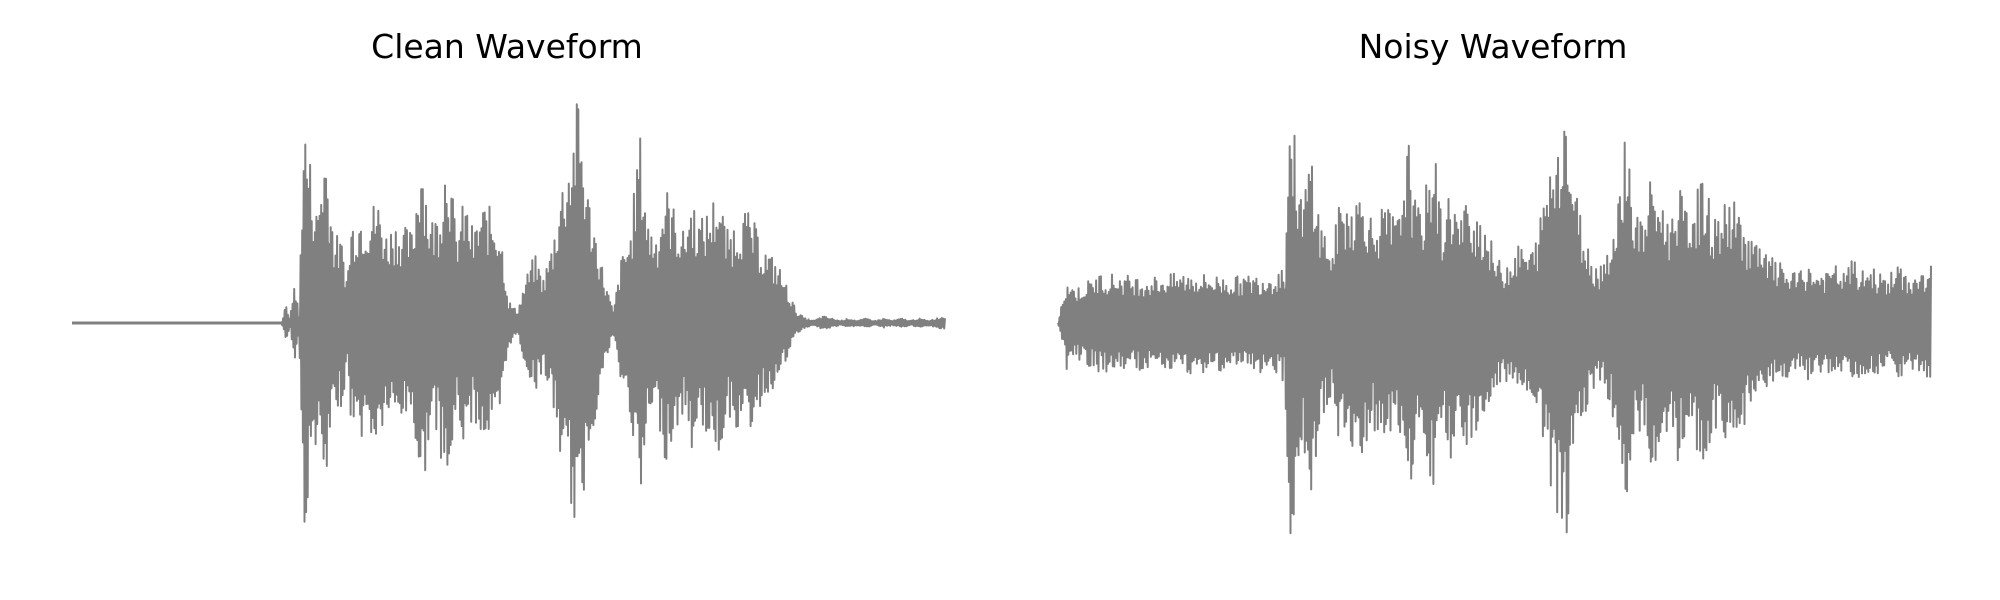 Image resolution: width=2000 pixels, height=600 pixels. Describe the element at coordinates (1493, 46) in the screenshot. I see `noisy-waveform-title: Noisy Waveform` at that location.